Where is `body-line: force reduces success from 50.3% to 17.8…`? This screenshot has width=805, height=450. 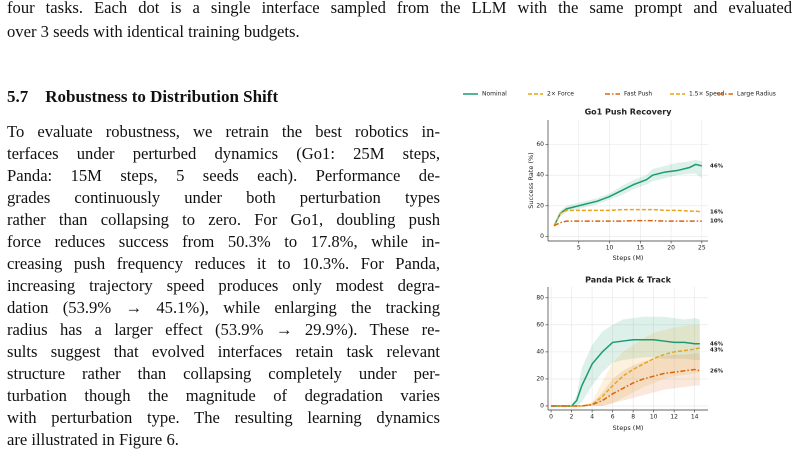 body-line: force reduces success from 50.3% to 17.8… is located at coordinates (223, 241).